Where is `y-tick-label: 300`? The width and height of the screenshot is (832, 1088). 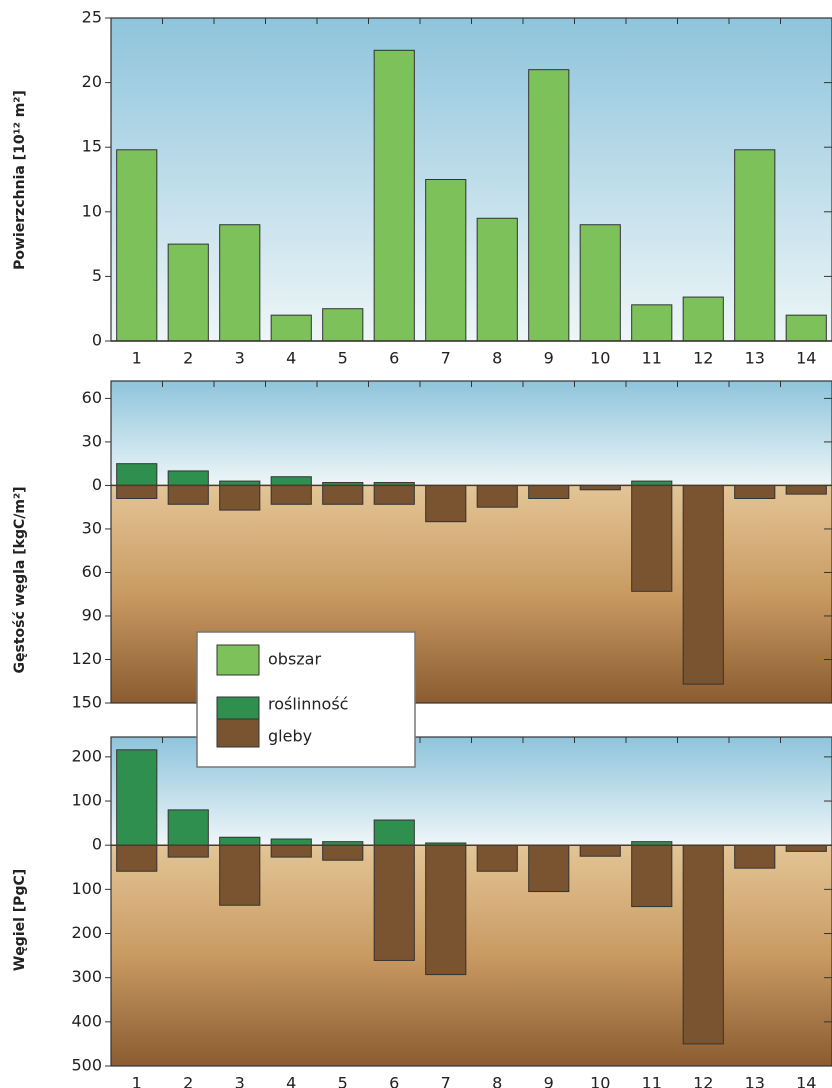 y-tick-label: 300 is located at coordinates (86, 976).